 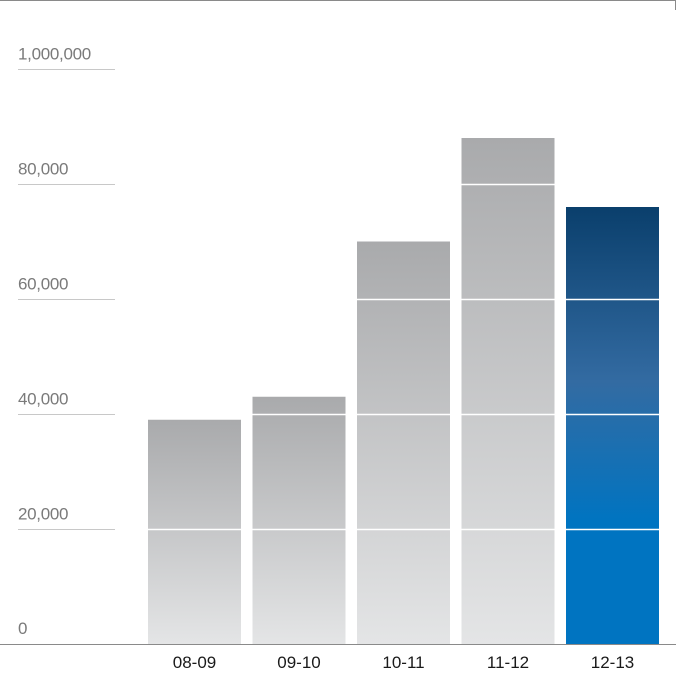 I want to click on x-tick-label: 08-09, so click(x=194, y=662).